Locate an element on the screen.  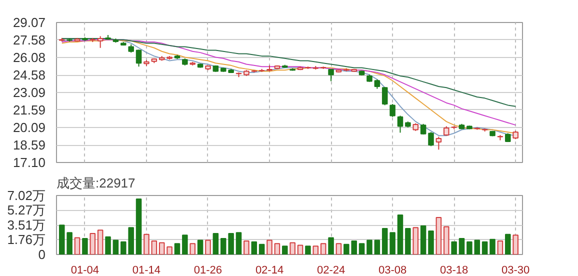
x-tick-label: 01-04 is located at coordinates (85, 270).